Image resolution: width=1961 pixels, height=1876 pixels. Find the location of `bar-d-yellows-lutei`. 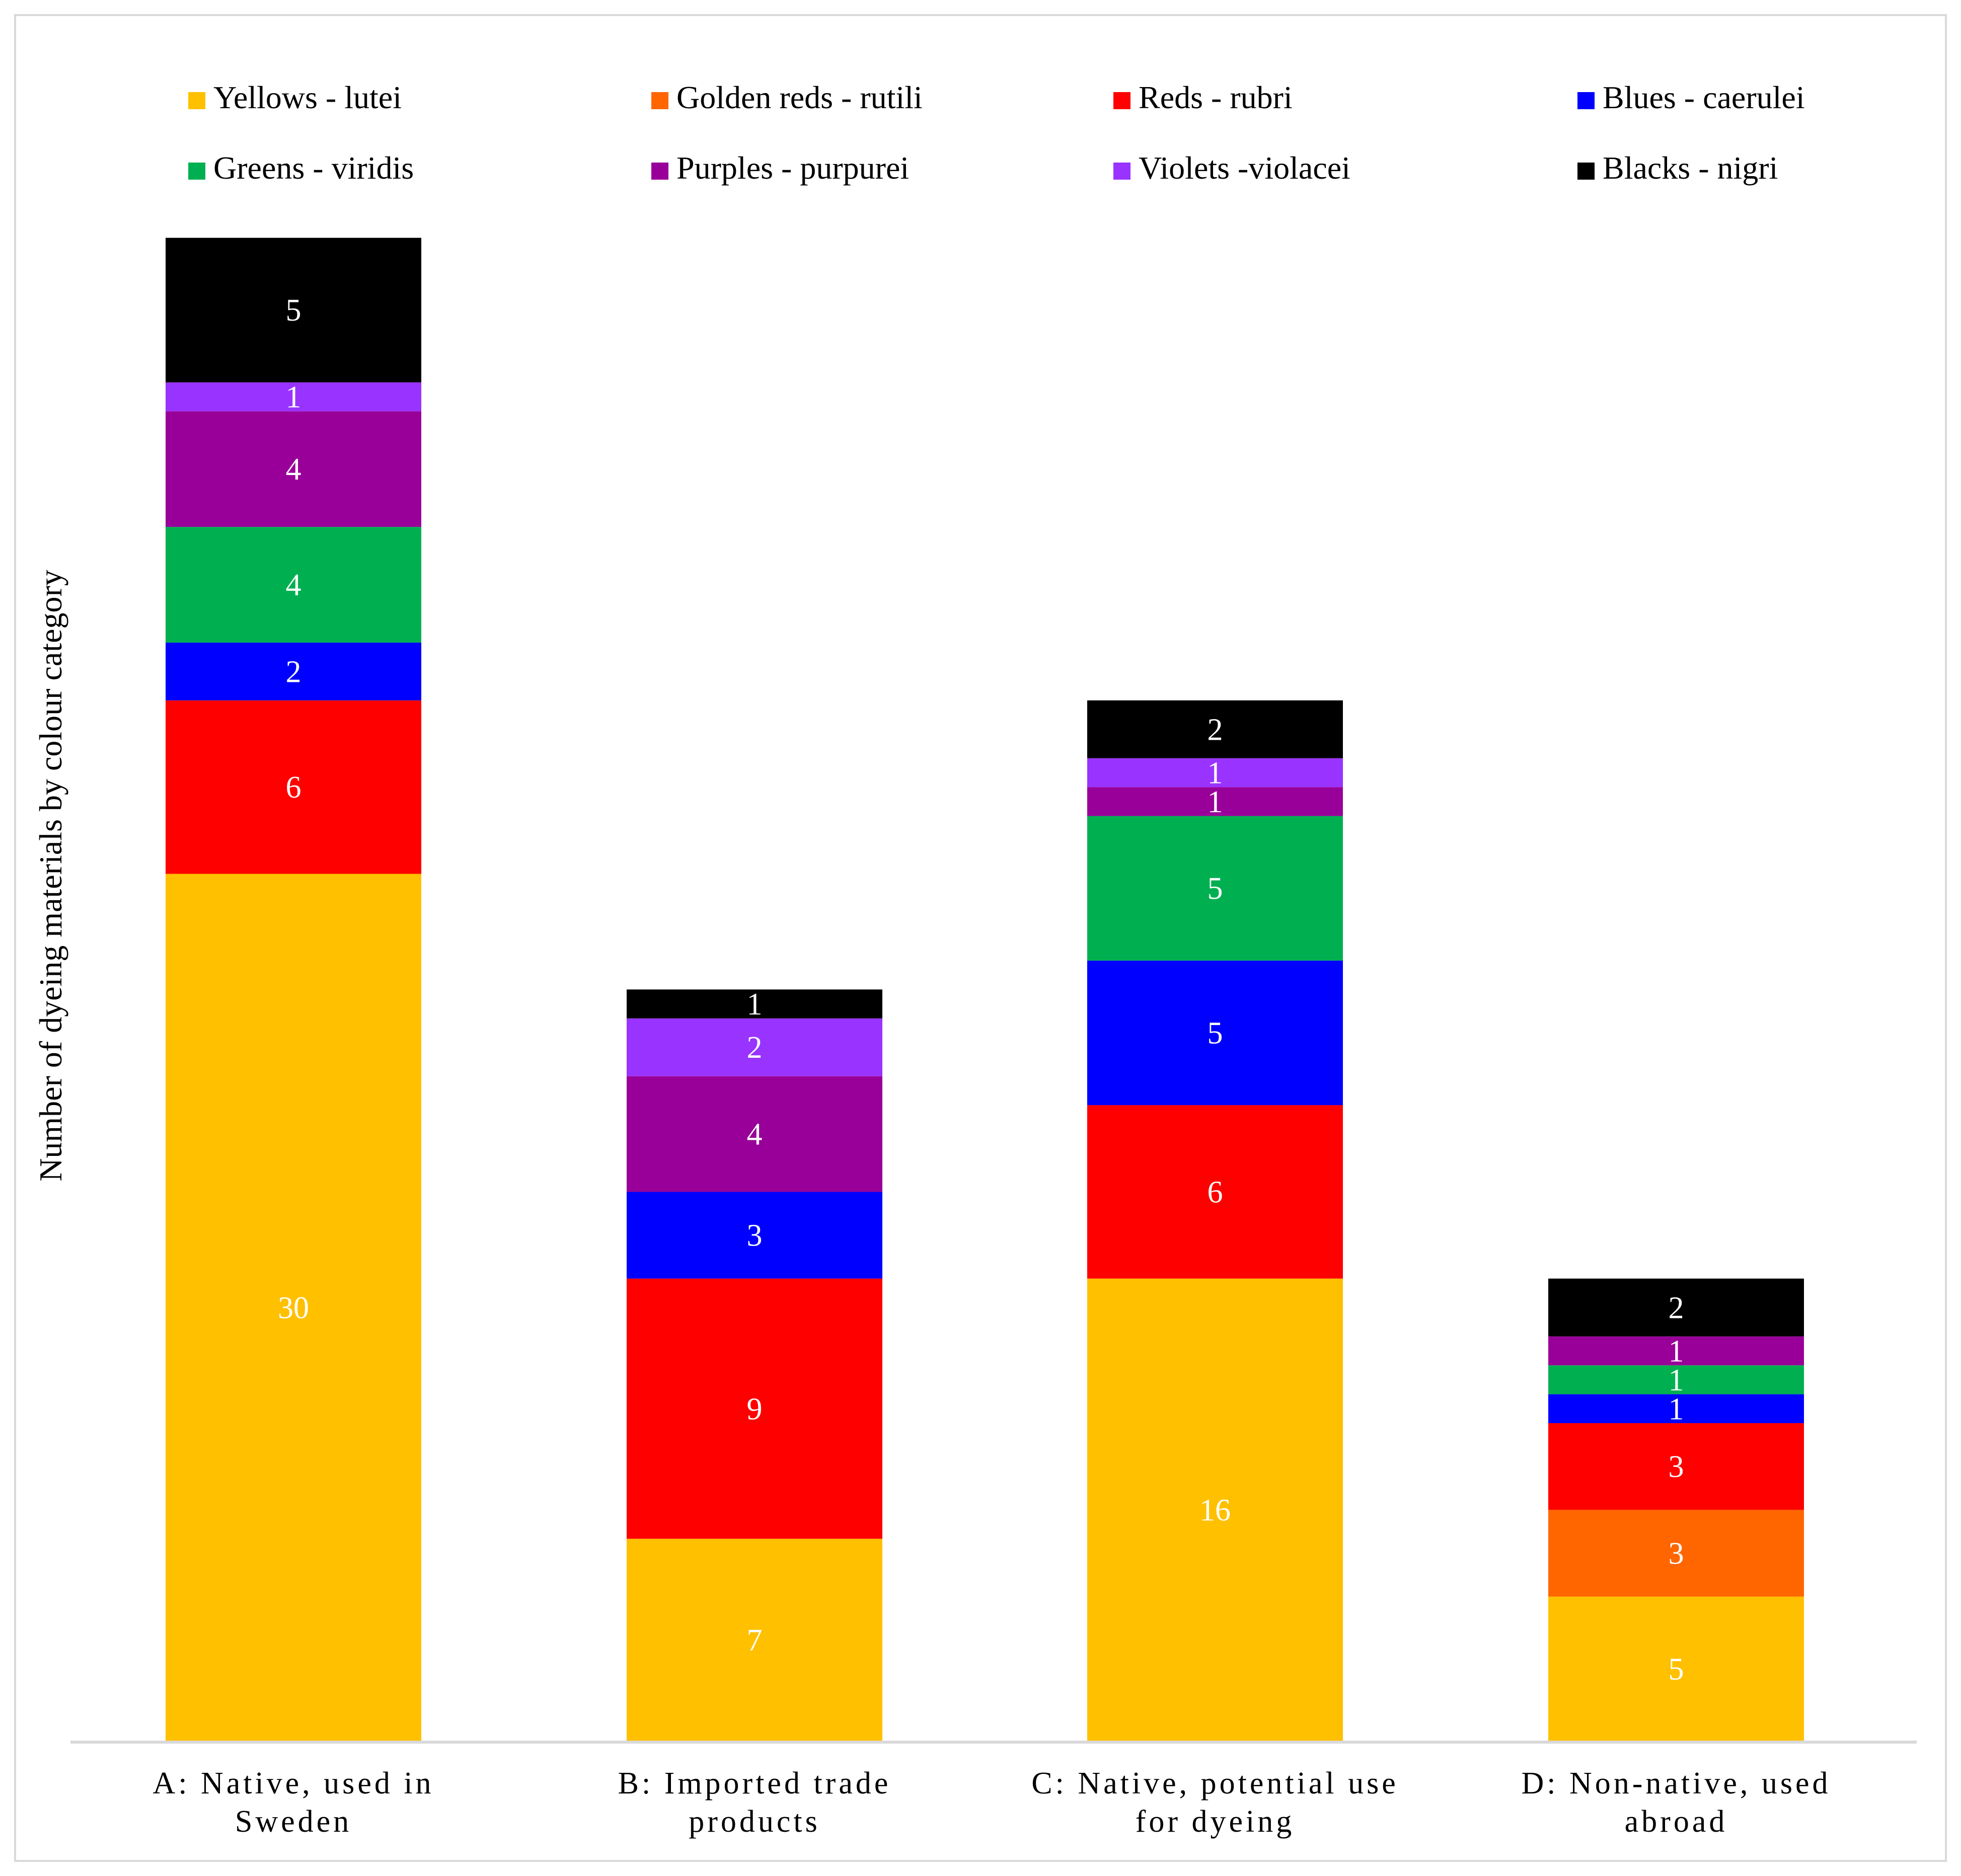

bar-d-yellows-lutei is located at coordinates (1676, 1668).